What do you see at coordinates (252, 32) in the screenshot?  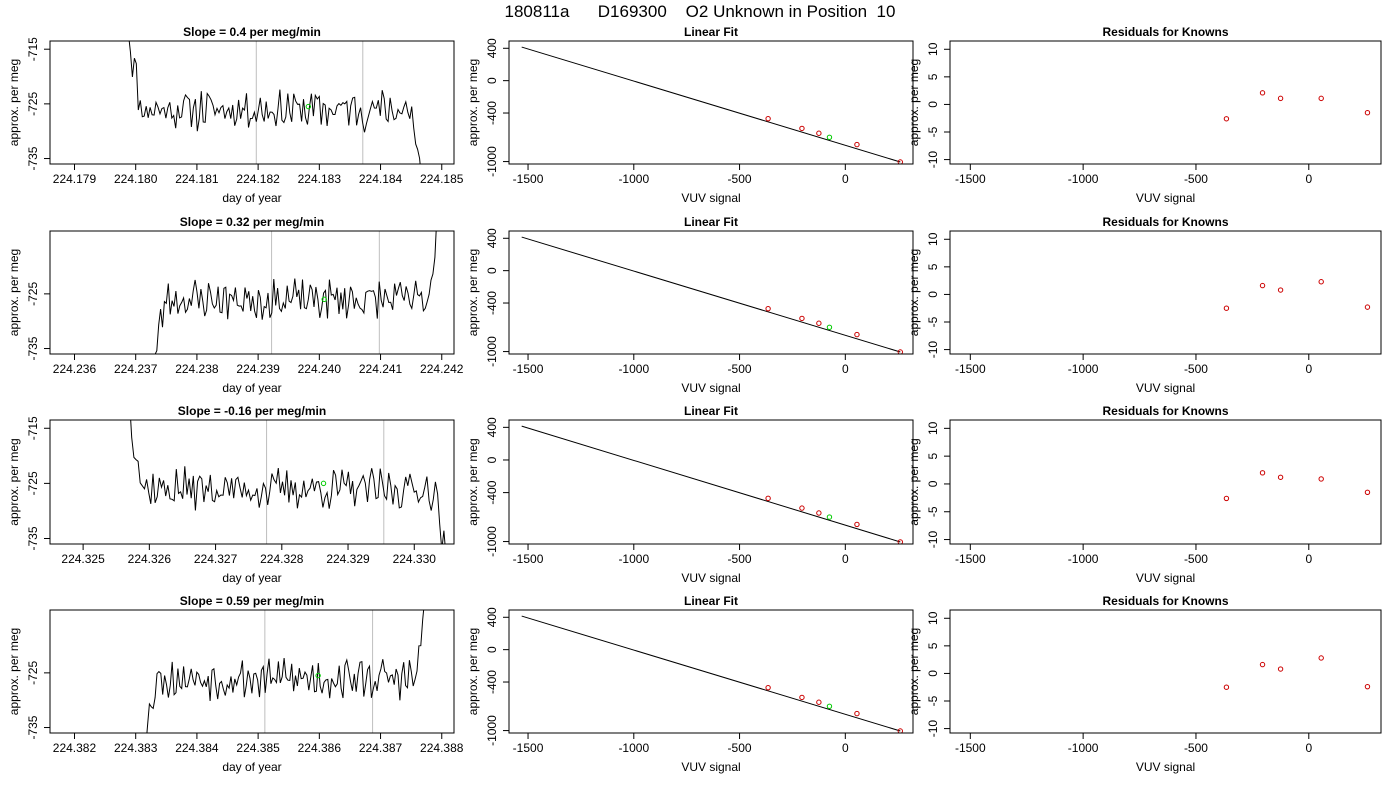 I see `panel-title: Slope = 0.4 per meg/min` at bounding box center [252, 32].